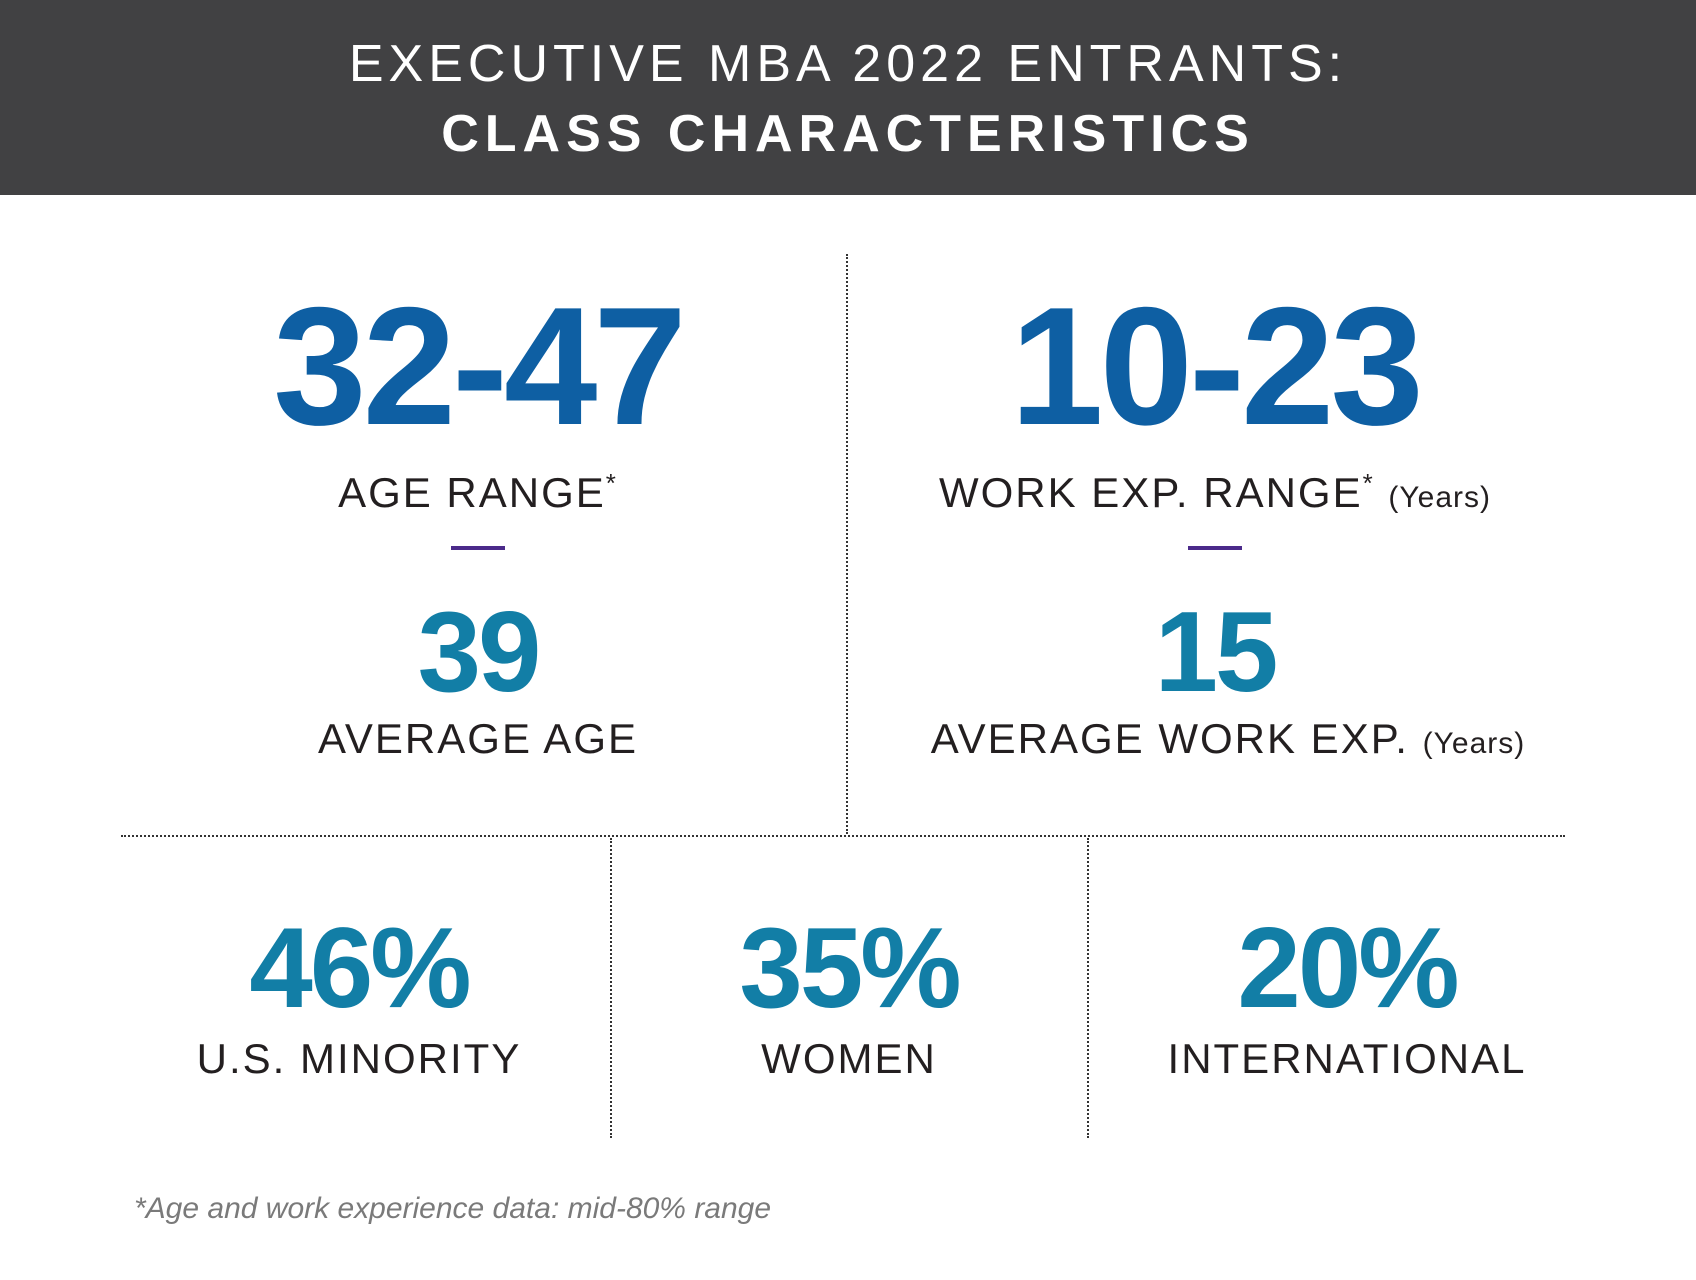  I want to click on stat-label-women: WOMEN, so click(849, 1058).